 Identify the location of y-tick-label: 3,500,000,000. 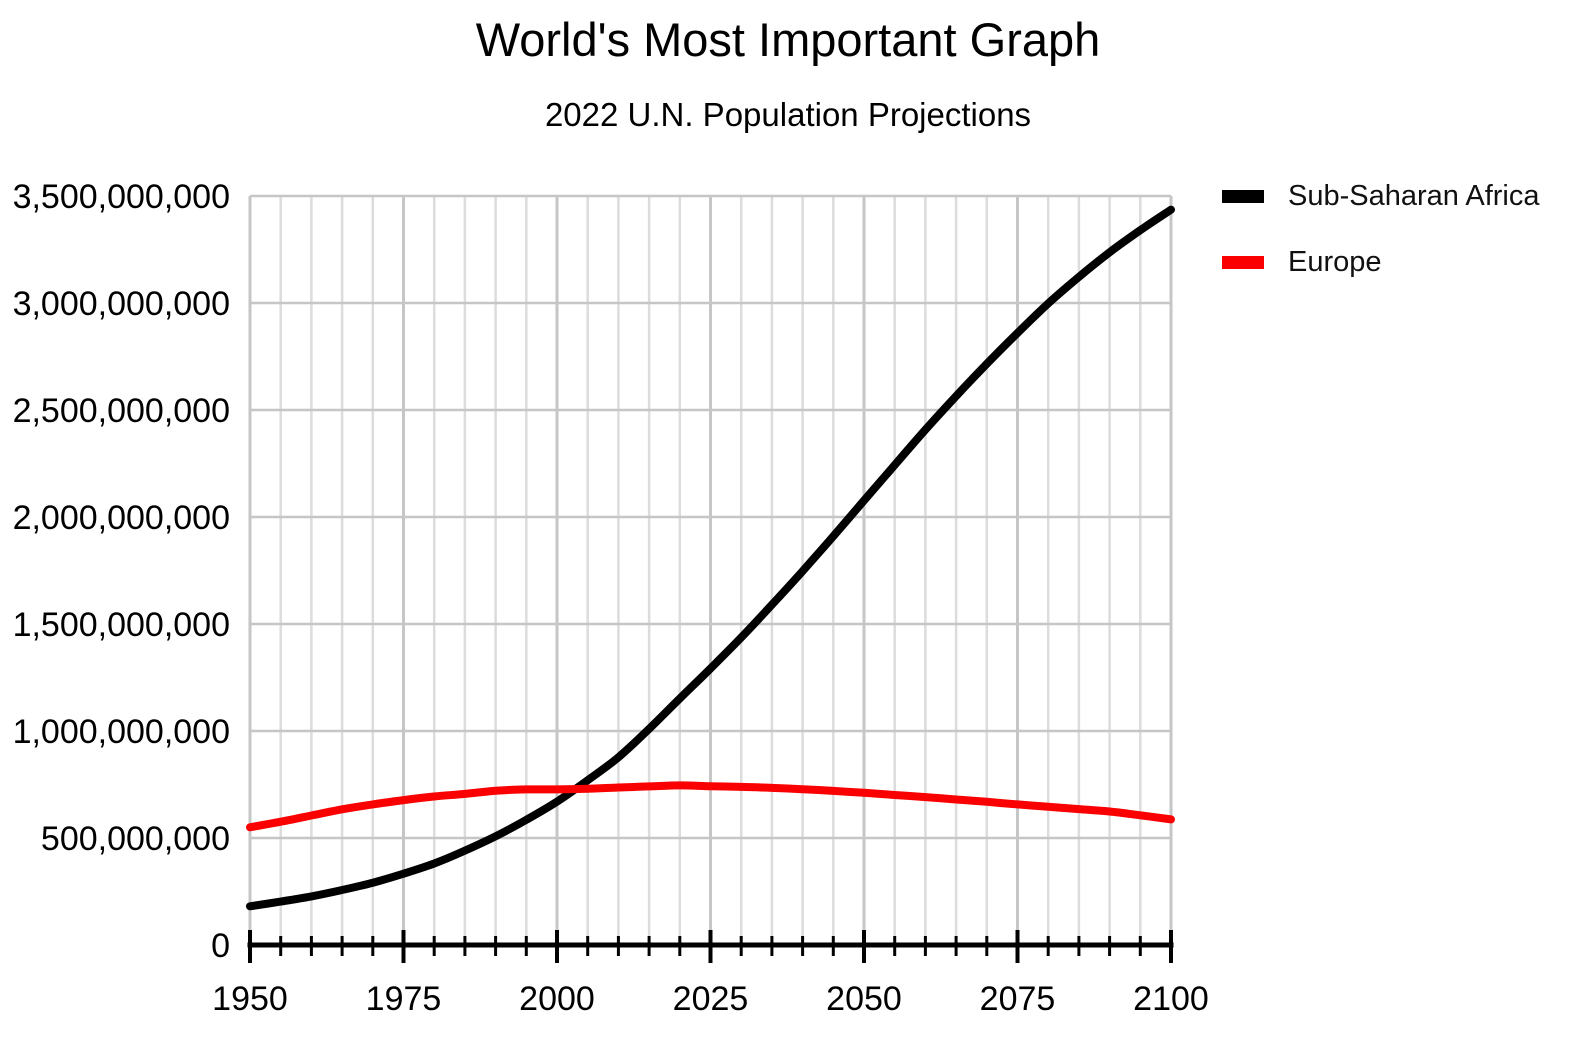
(121, 197).